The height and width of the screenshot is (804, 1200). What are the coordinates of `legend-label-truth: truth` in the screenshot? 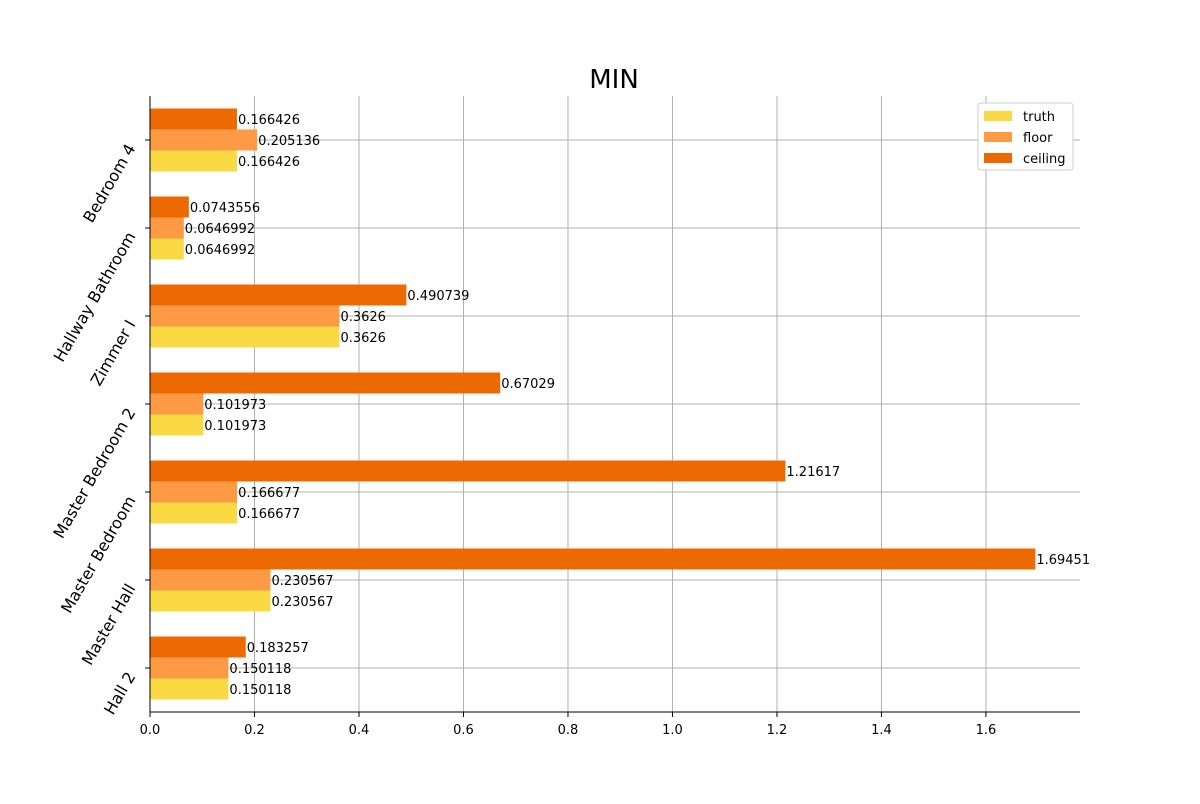 It's located at (1039, 117).